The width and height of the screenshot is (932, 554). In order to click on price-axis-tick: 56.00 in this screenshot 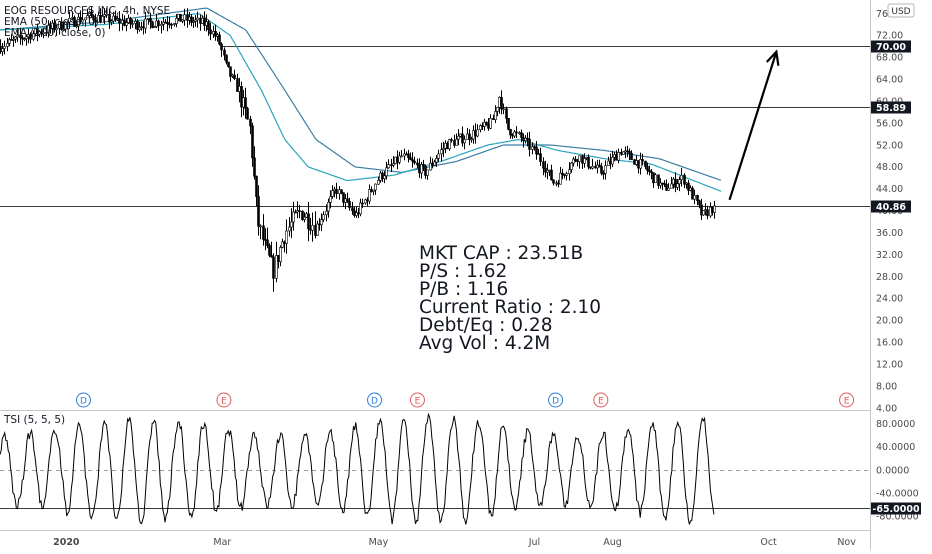, I will do `click(889, 123)`.